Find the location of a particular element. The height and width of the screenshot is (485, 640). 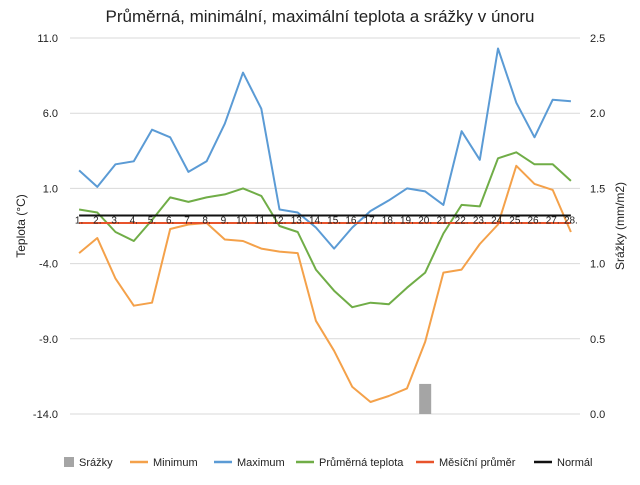

x-tick-label: 14. is located at coordinates (316, 220).